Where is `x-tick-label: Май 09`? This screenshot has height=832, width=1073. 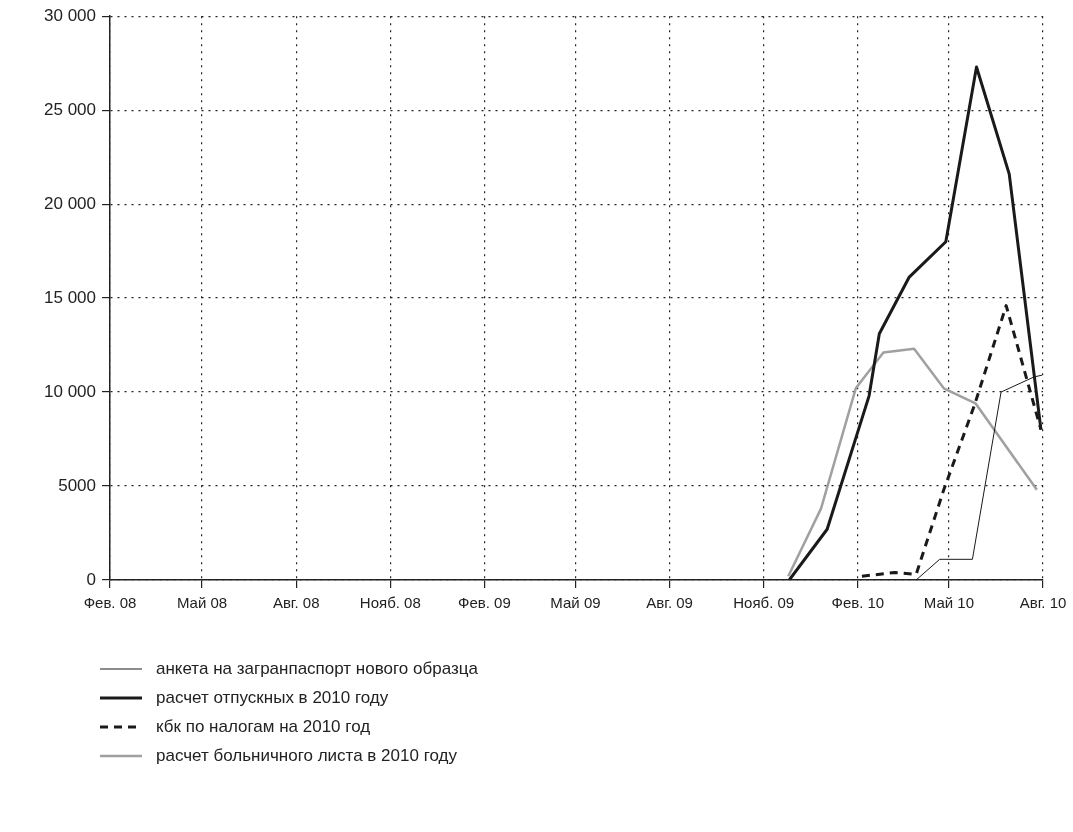 x-tick-label: Май 09 is located at coordinates (575, 602).